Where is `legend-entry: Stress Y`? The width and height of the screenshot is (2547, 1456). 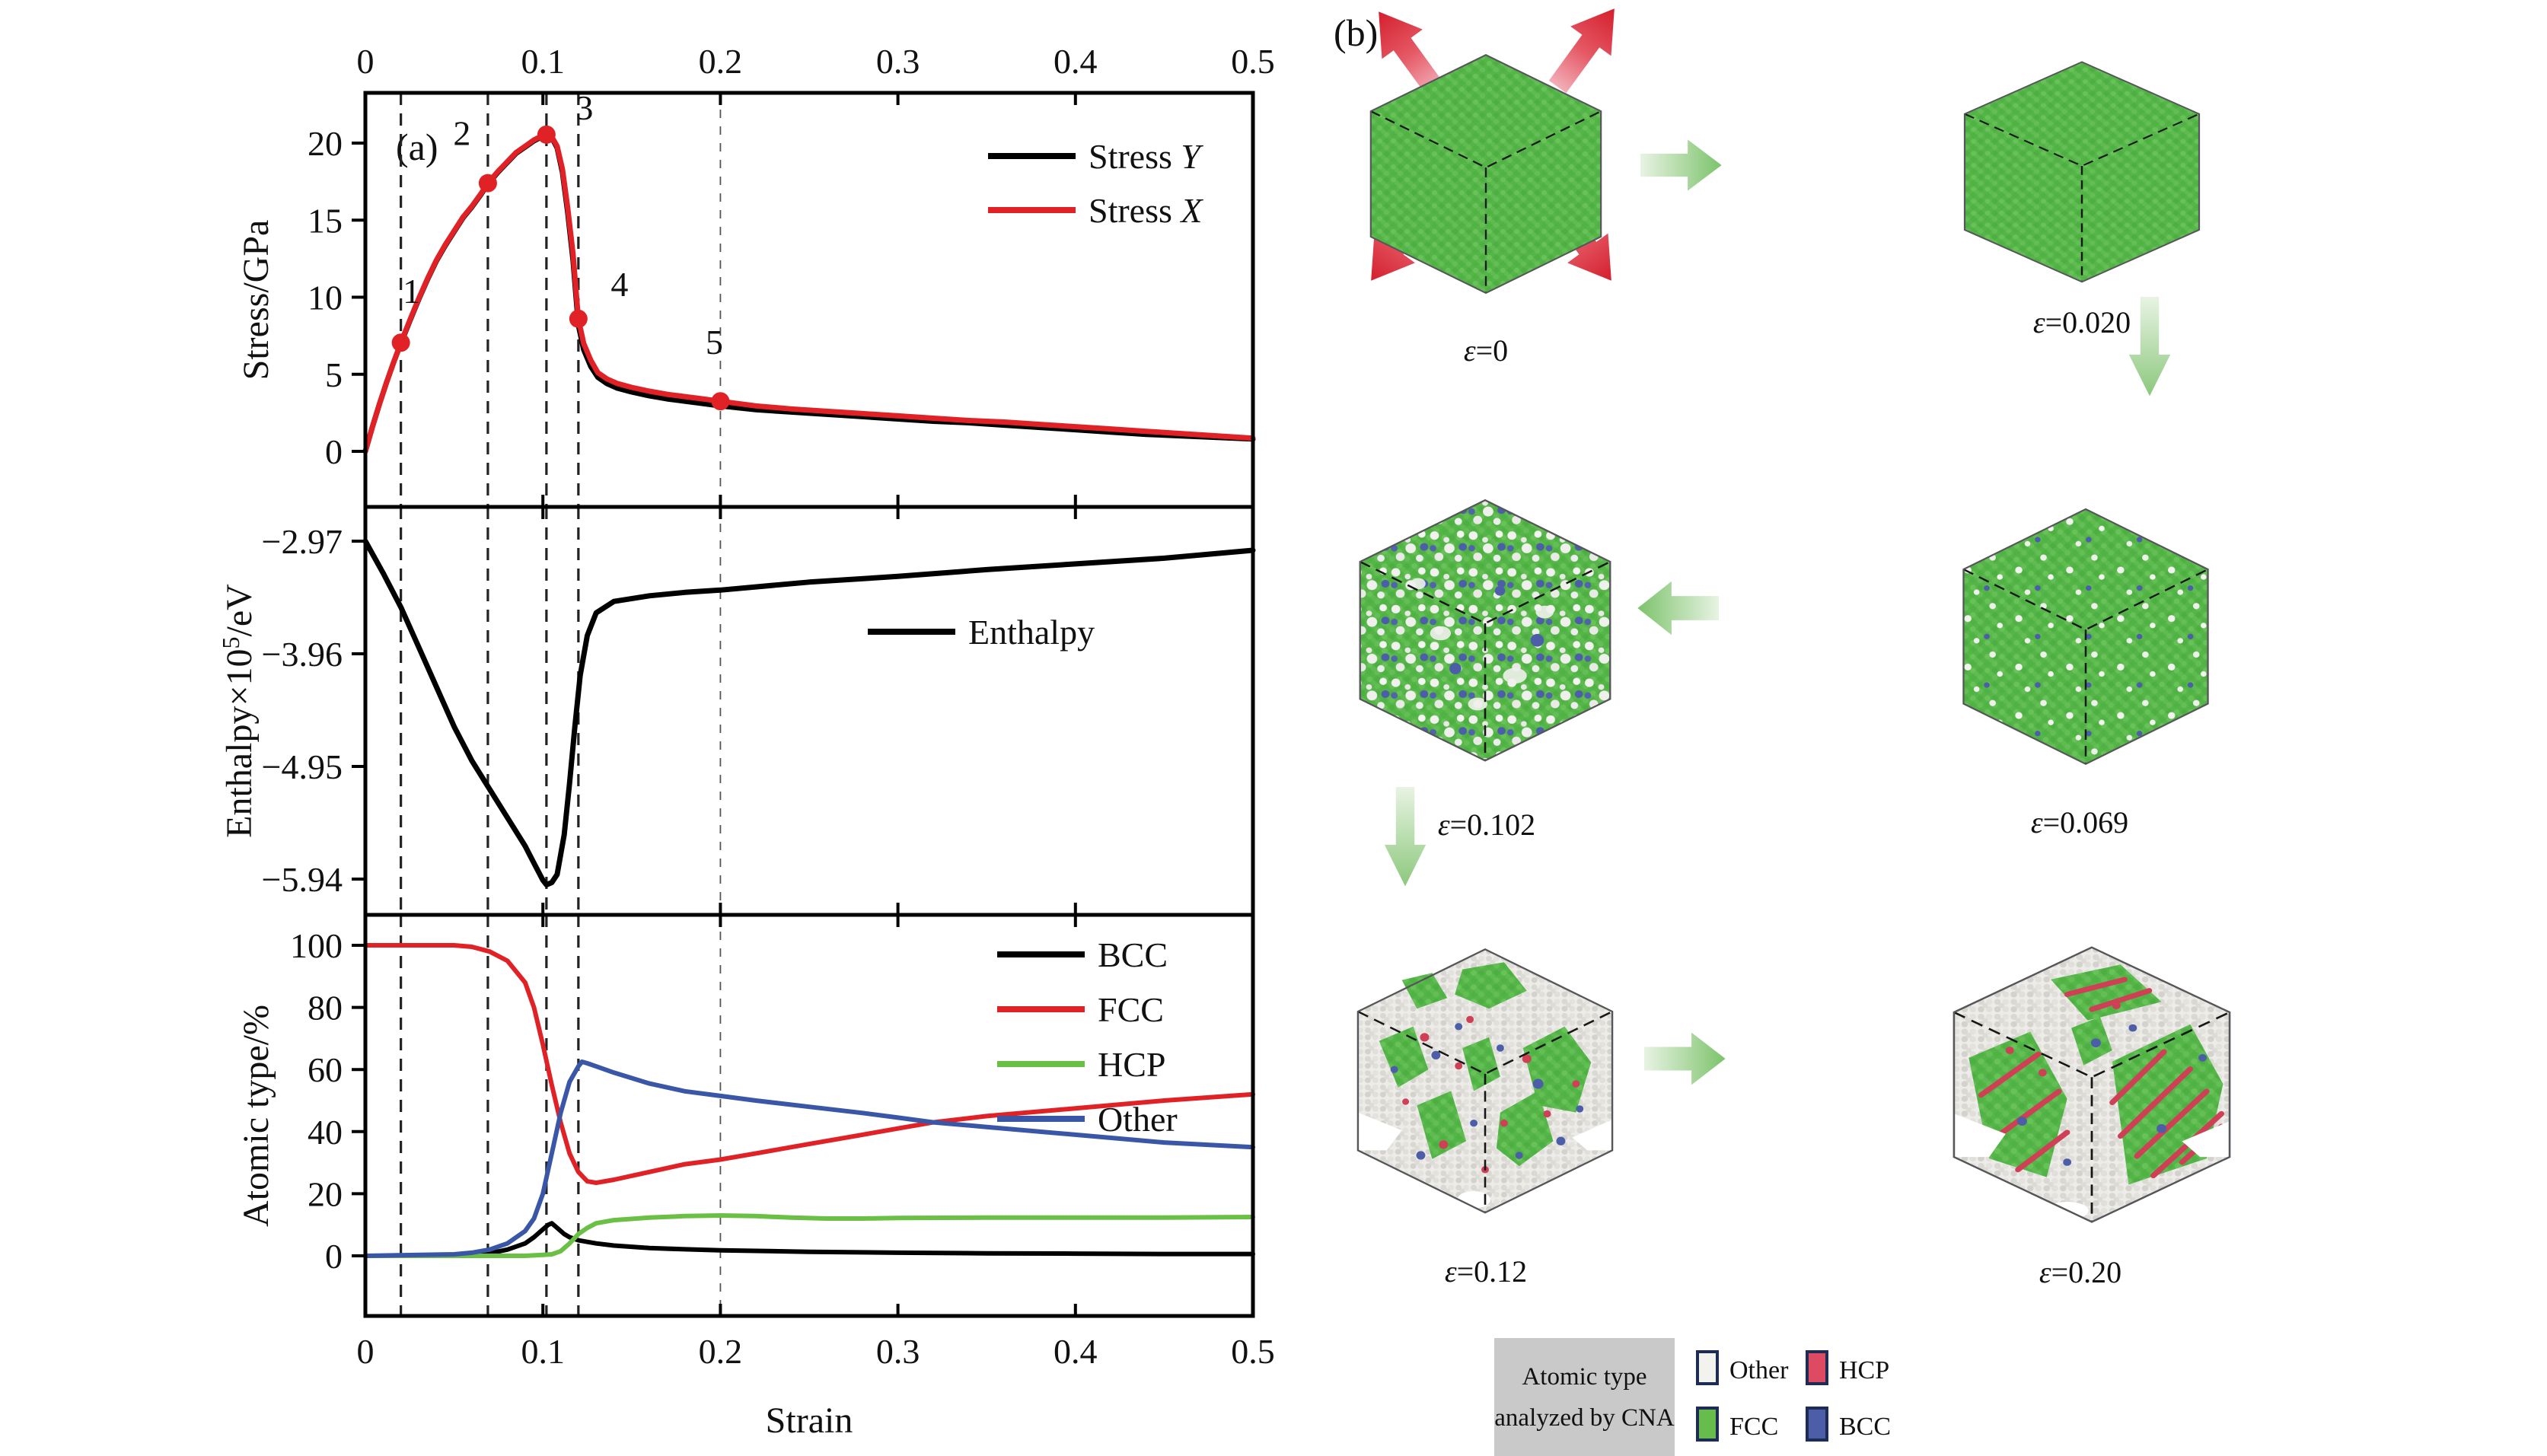
legend-entry: Stress Y is located at coordinates (1146, 156).